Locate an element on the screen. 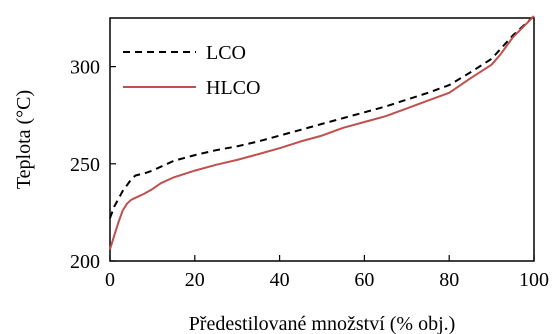 The height and width of the screenshot is (334, 558). legend-label-hlco: HLCO is located at coordinates (233, 88).